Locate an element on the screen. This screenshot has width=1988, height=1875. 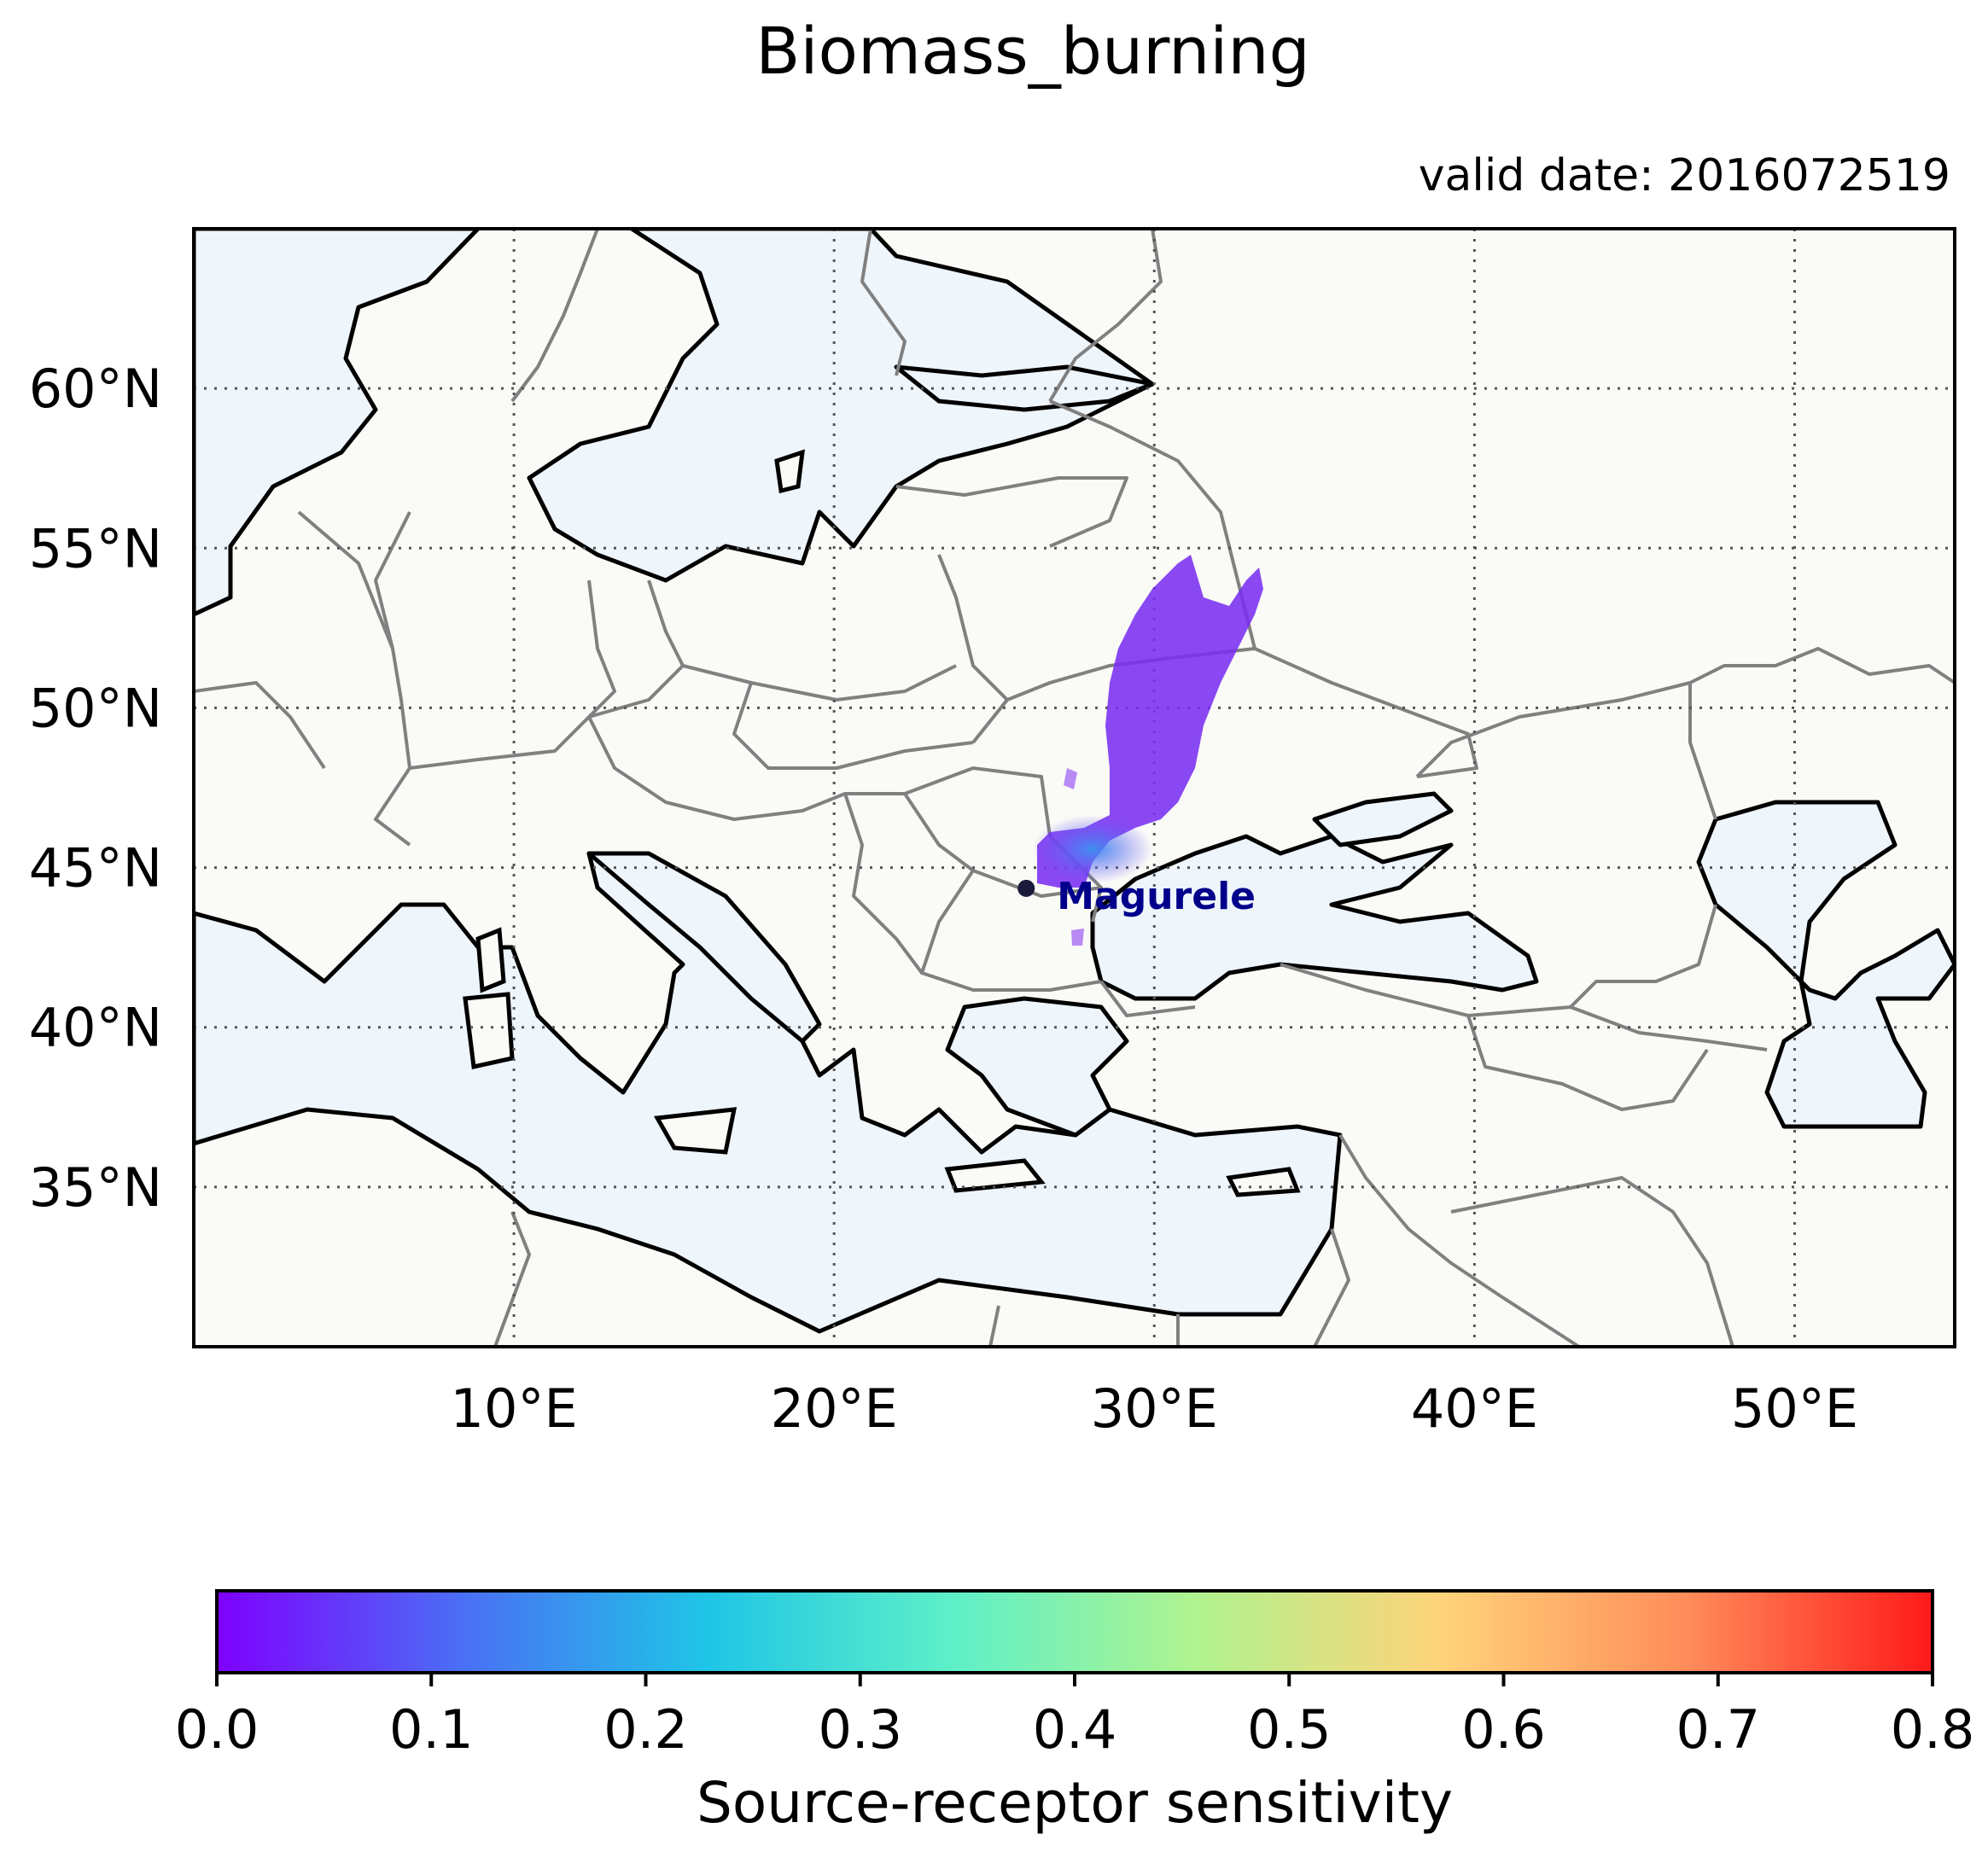
north-sea is located at coordinates (337, 423).